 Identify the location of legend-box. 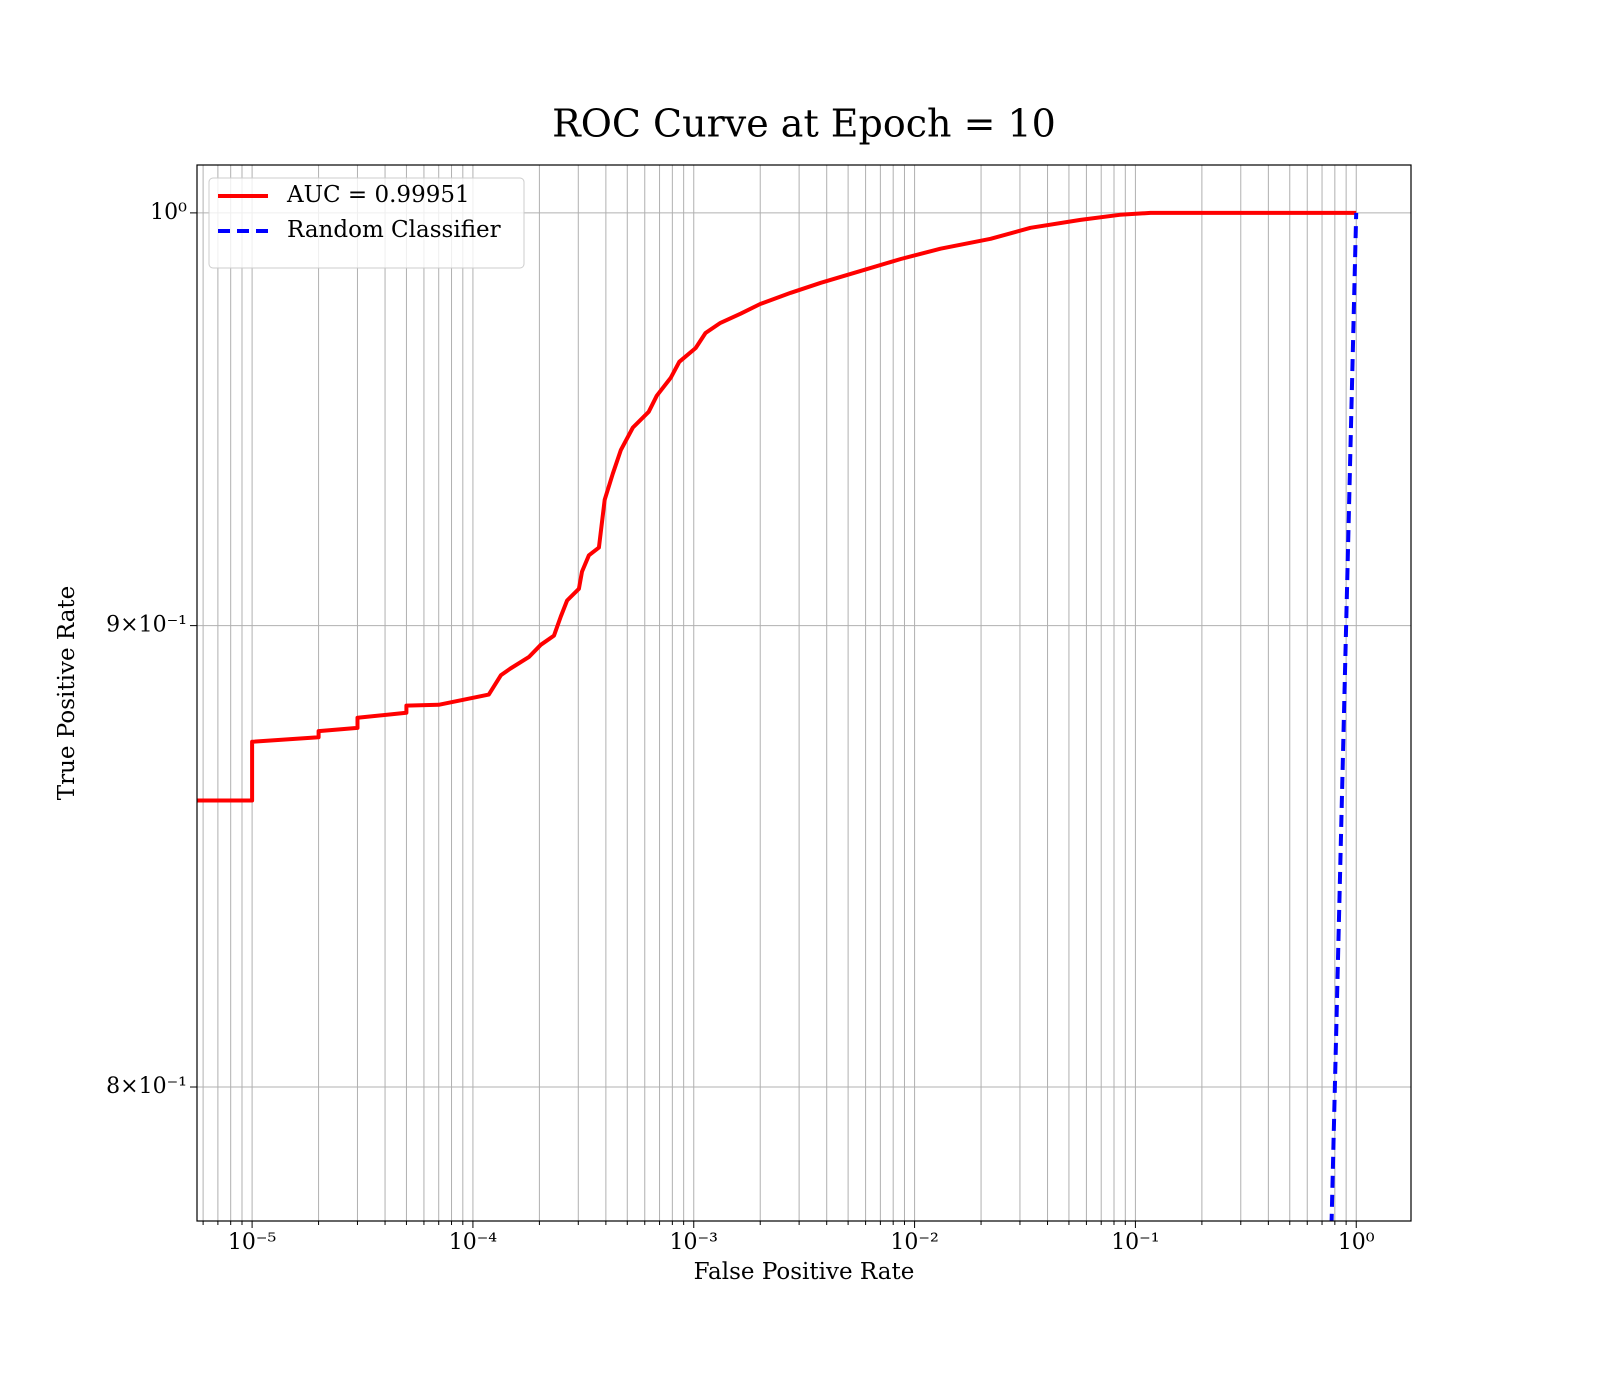
(366, 223).